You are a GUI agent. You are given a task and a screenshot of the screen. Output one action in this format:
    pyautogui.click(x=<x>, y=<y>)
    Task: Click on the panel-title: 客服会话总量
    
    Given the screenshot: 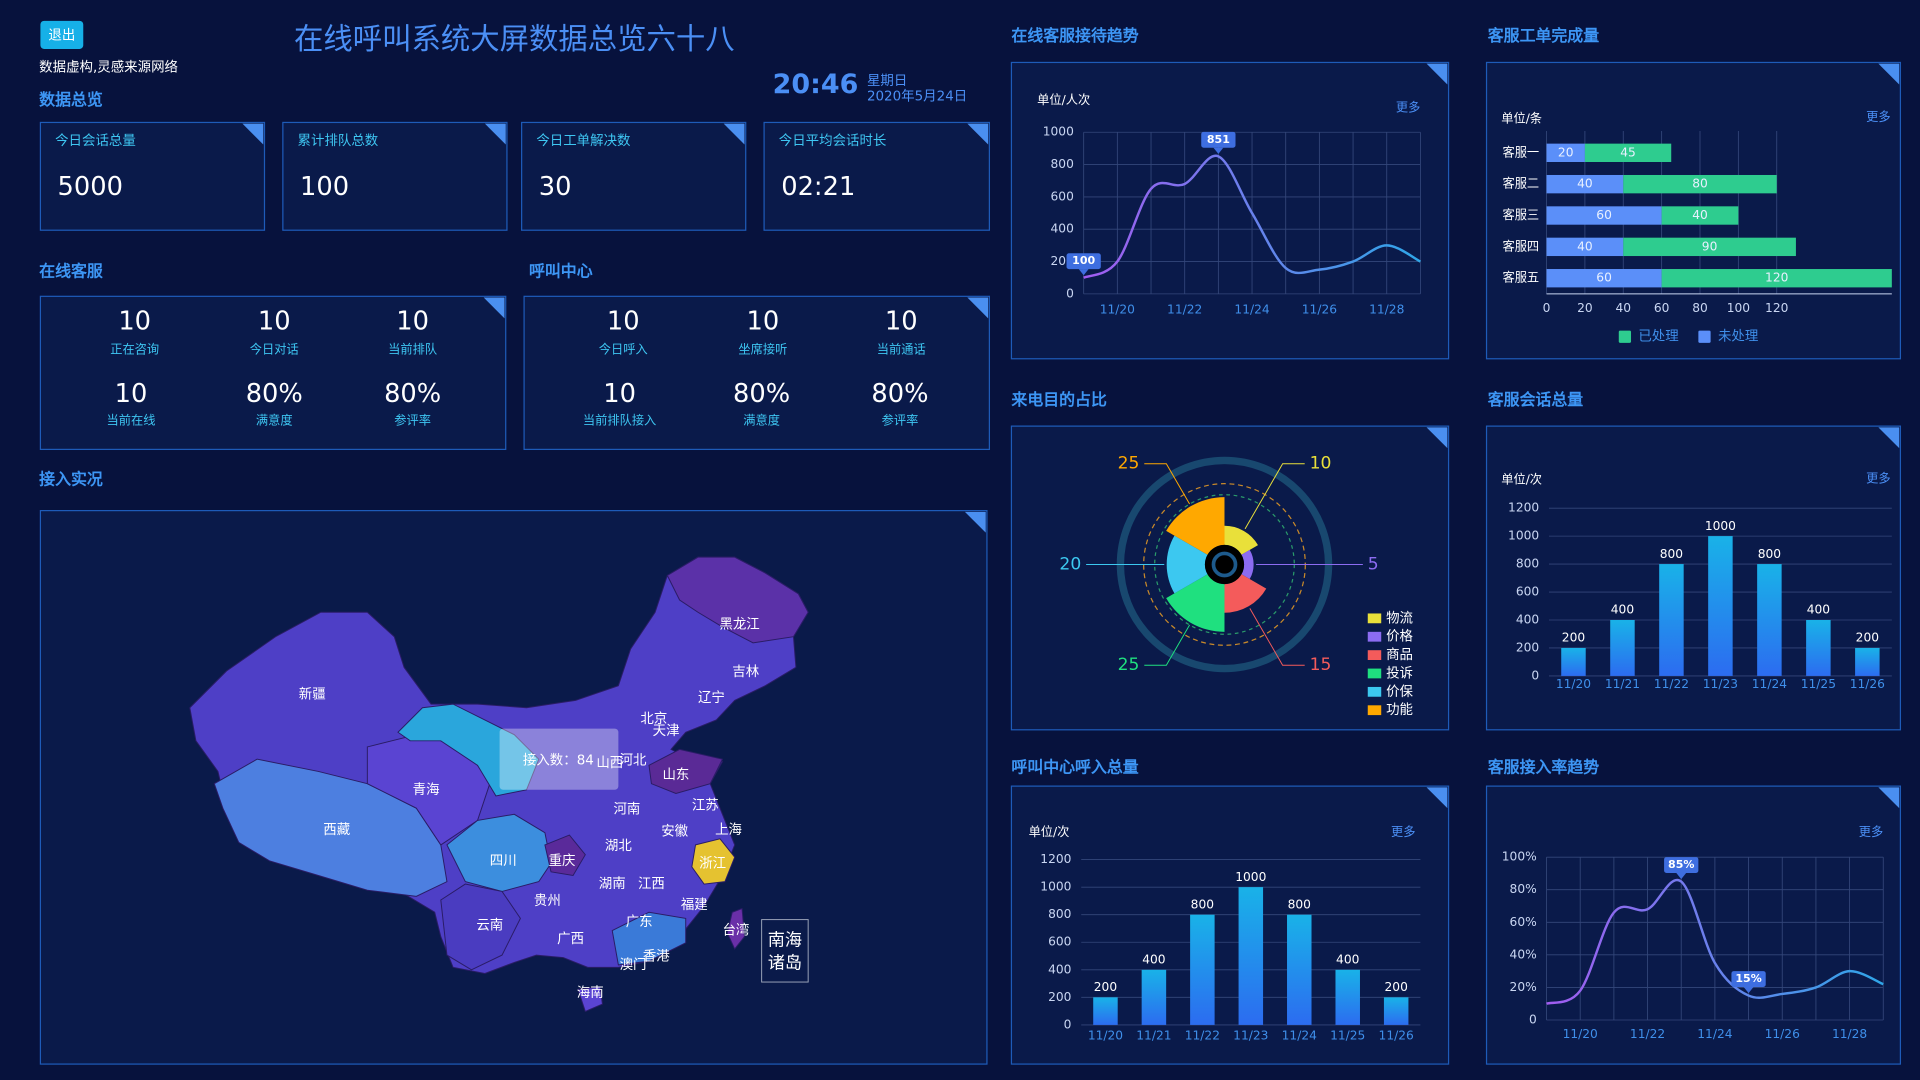 What is the action you would take?
    pyautogui.click(x=1536, y=399)
    